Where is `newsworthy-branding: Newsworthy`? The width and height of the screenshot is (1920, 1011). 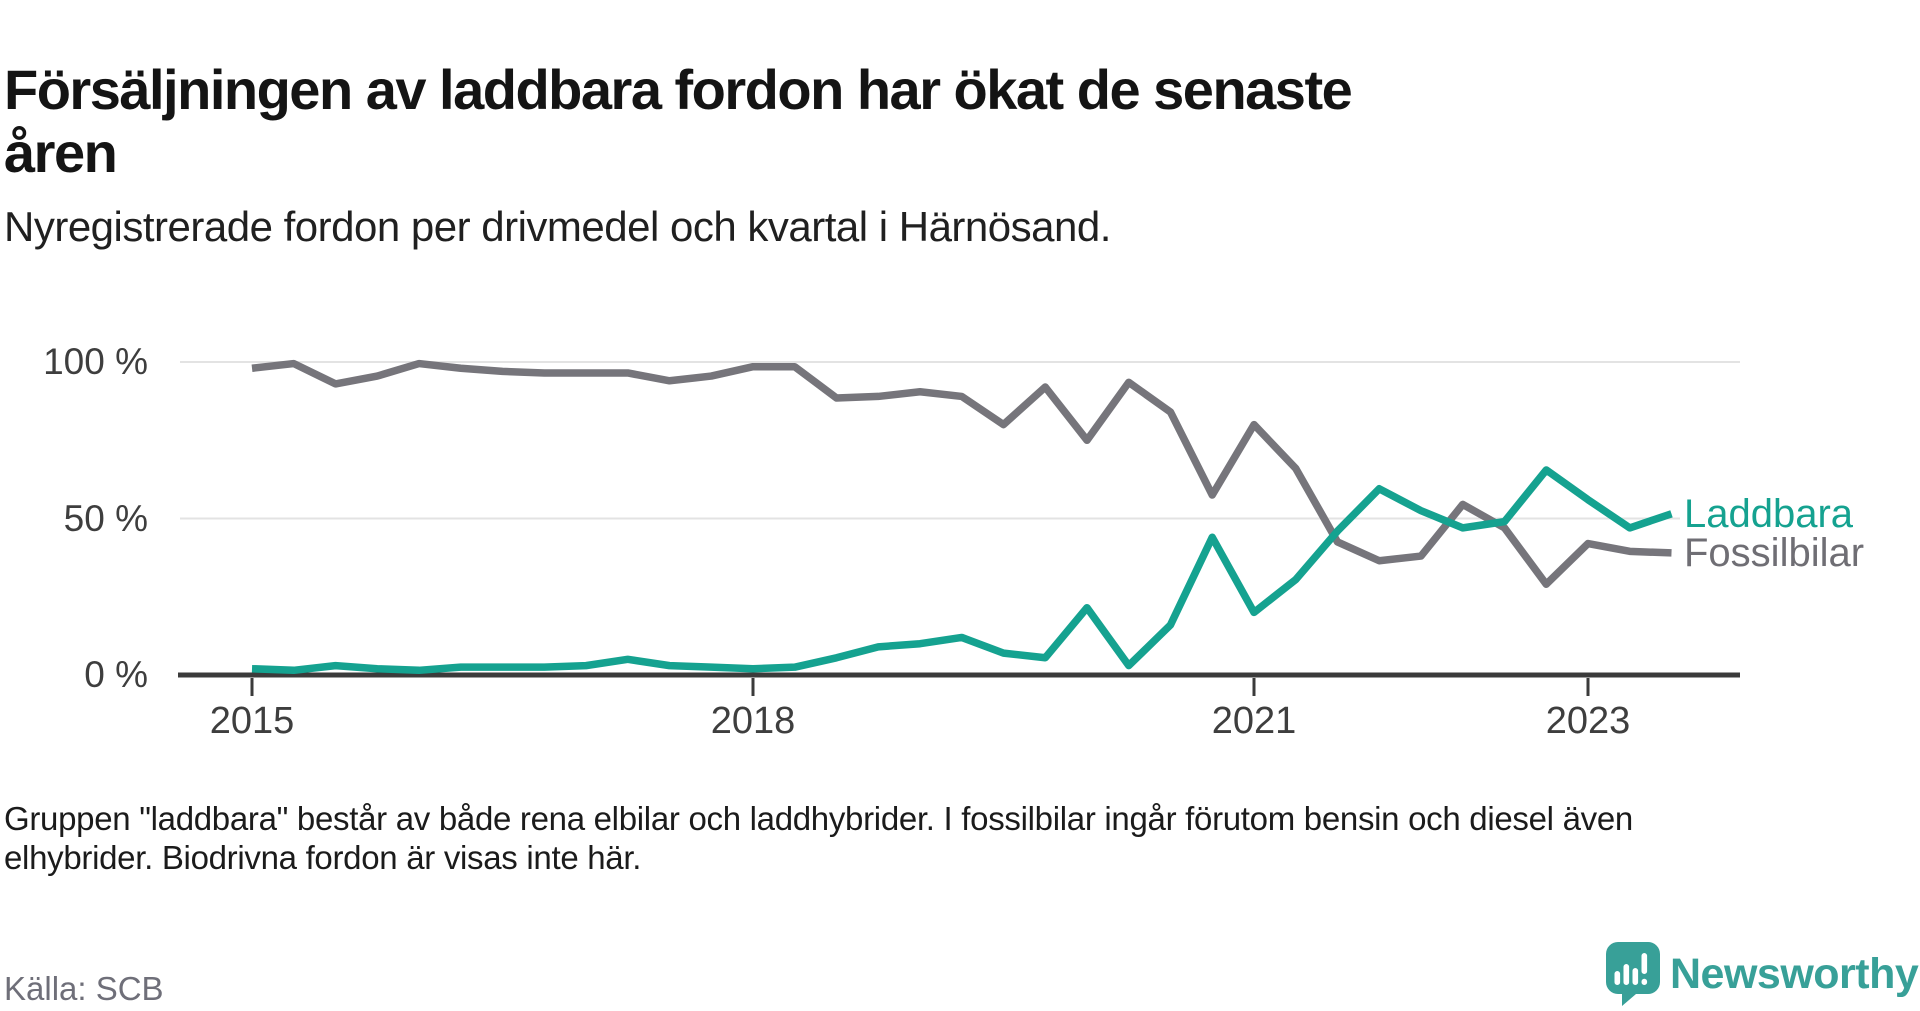
newsworthy-branding: Newsworthy is located at coordinates (1762, 975).